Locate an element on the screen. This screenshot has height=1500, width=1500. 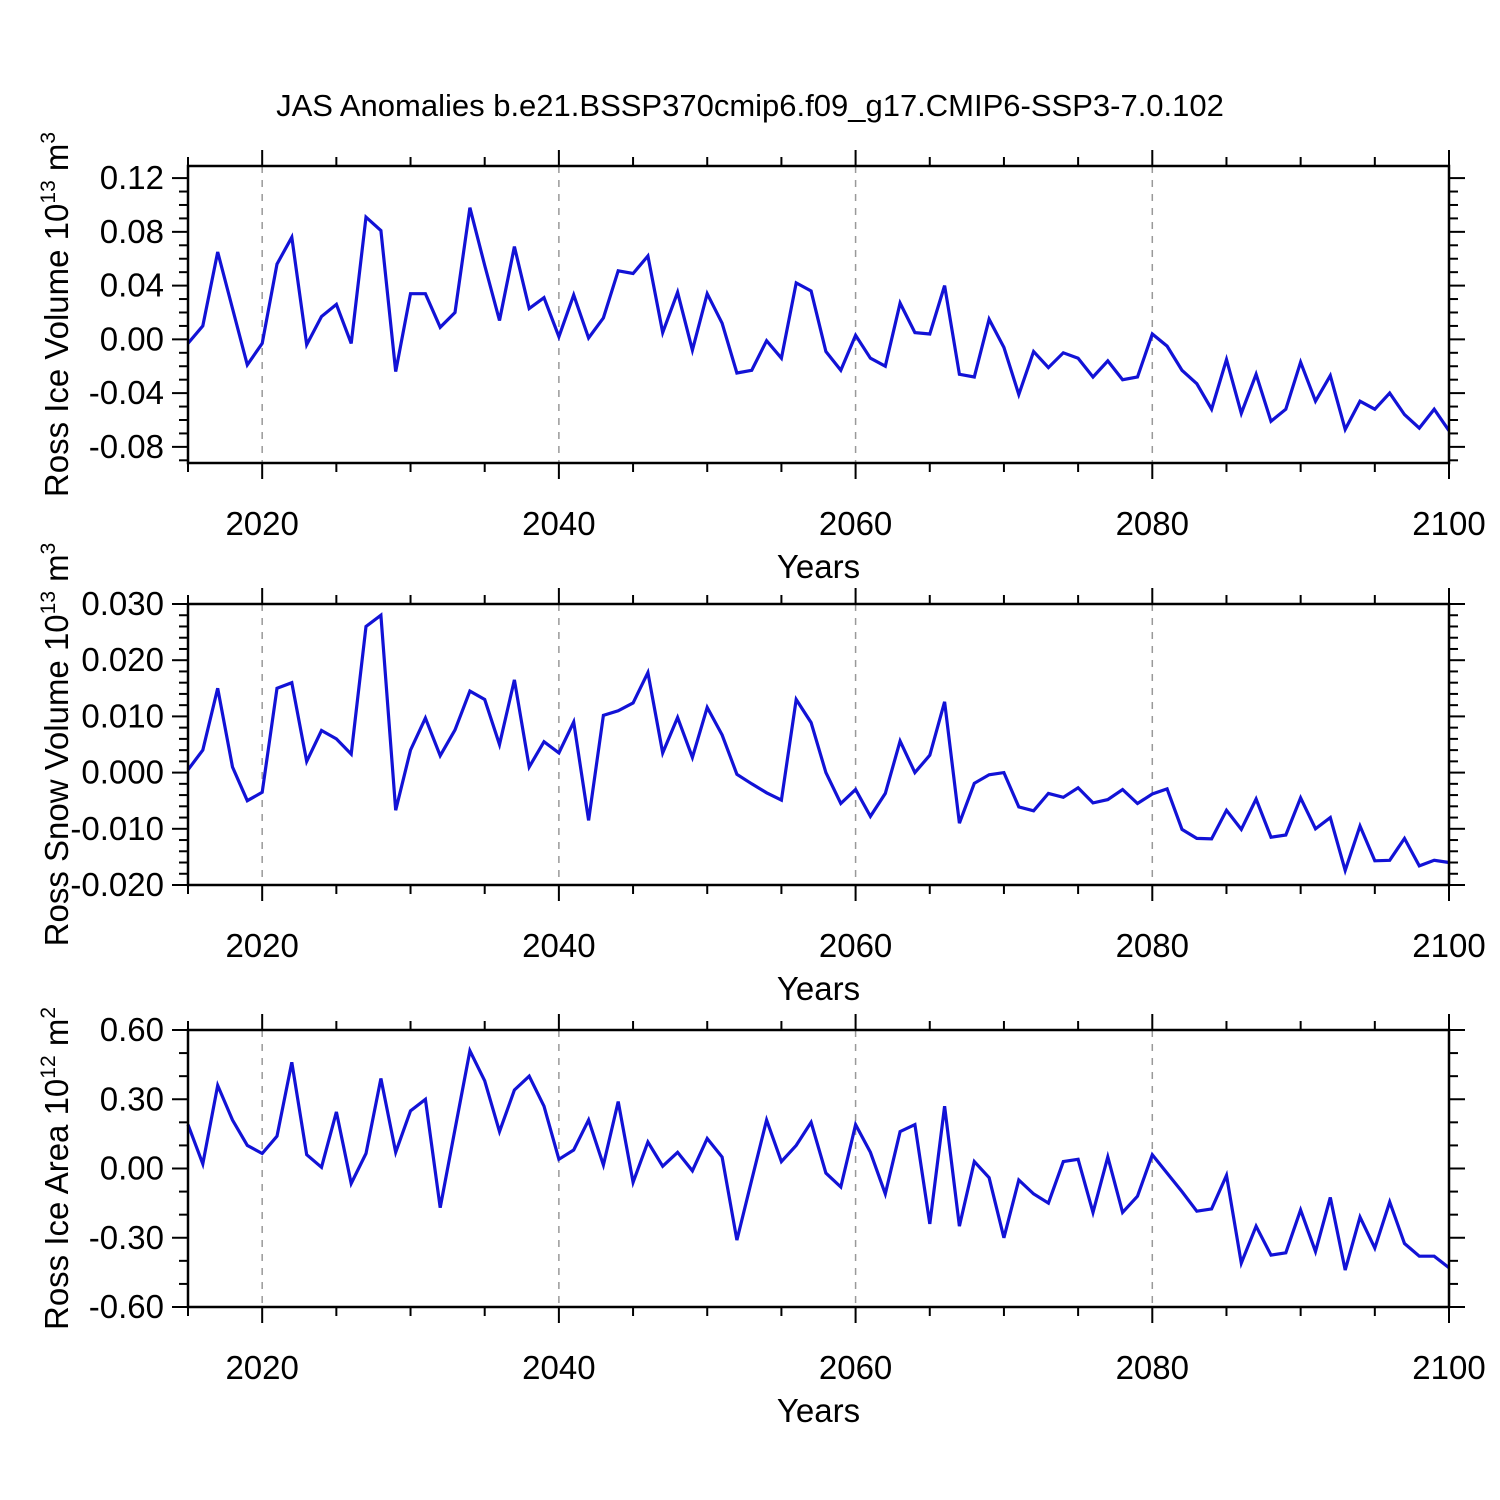
y-tick-label: -0.60 is located at coordinates (126, 1306).